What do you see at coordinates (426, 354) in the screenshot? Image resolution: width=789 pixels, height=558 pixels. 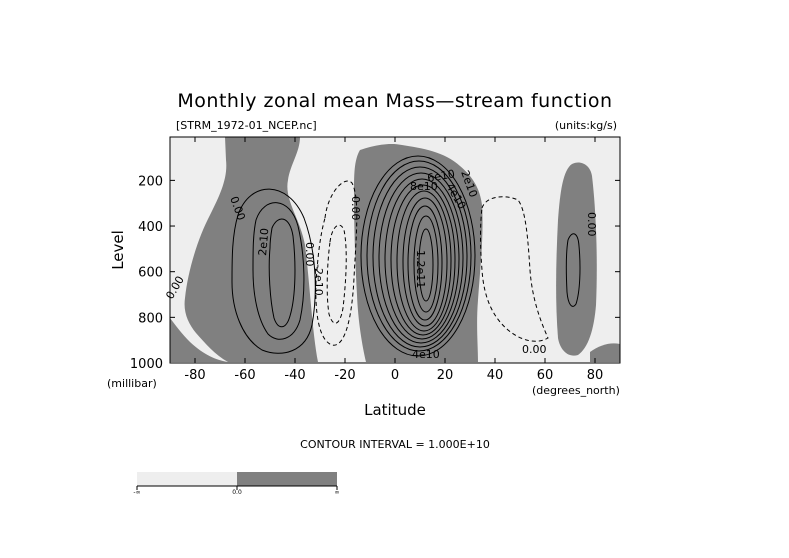 I see `contour-label: 4e10` at bounding box center [426, 354].